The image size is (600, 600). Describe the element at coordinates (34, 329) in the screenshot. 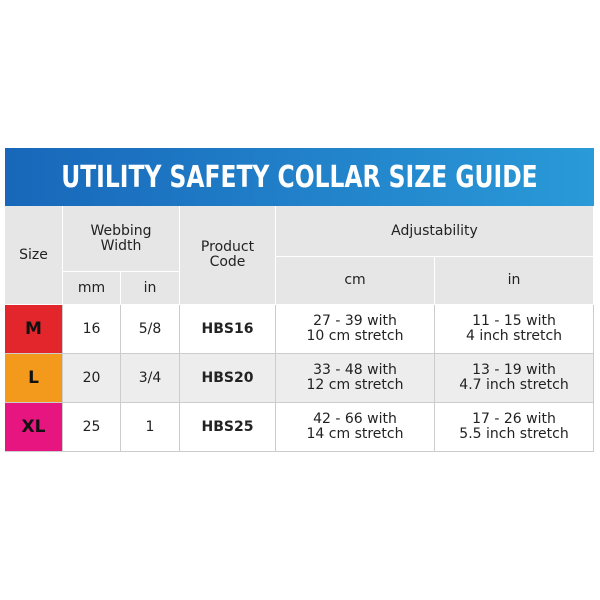

I see `cell-size: M` at that location.